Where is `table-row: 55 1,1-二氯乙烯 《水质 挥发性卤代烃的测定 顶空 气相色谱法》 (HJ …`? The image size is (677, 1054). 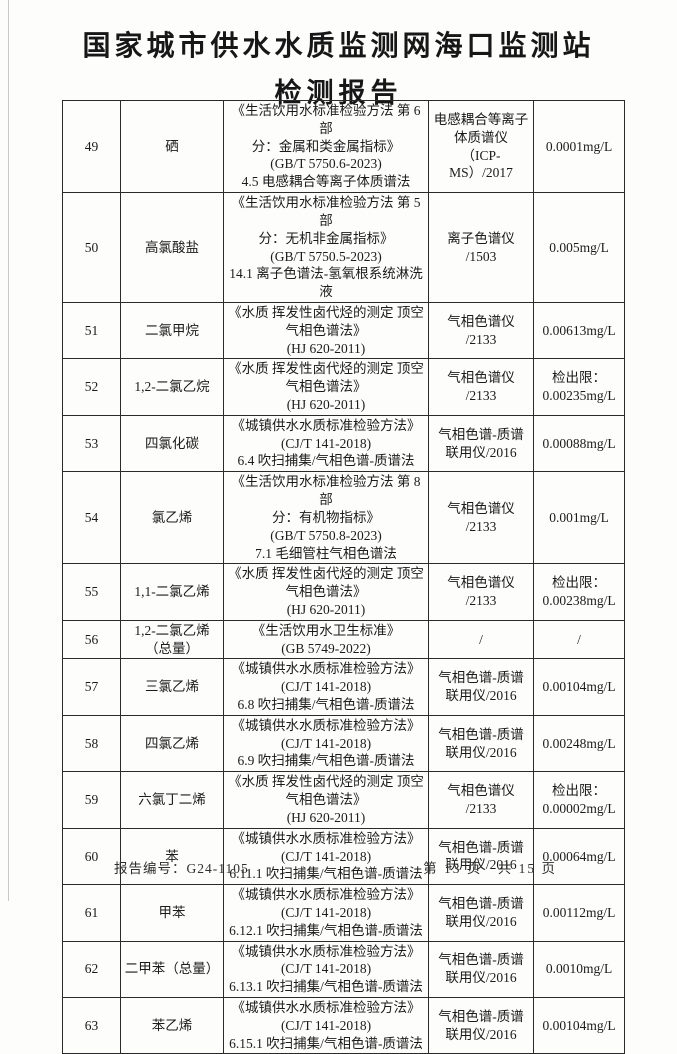 table-row: 55 1,1-二氯乙烯 《水质 挥发性卤代烃的测定 顶空 气相色谱法》 (HJ … is located at coordinates (343, 592).